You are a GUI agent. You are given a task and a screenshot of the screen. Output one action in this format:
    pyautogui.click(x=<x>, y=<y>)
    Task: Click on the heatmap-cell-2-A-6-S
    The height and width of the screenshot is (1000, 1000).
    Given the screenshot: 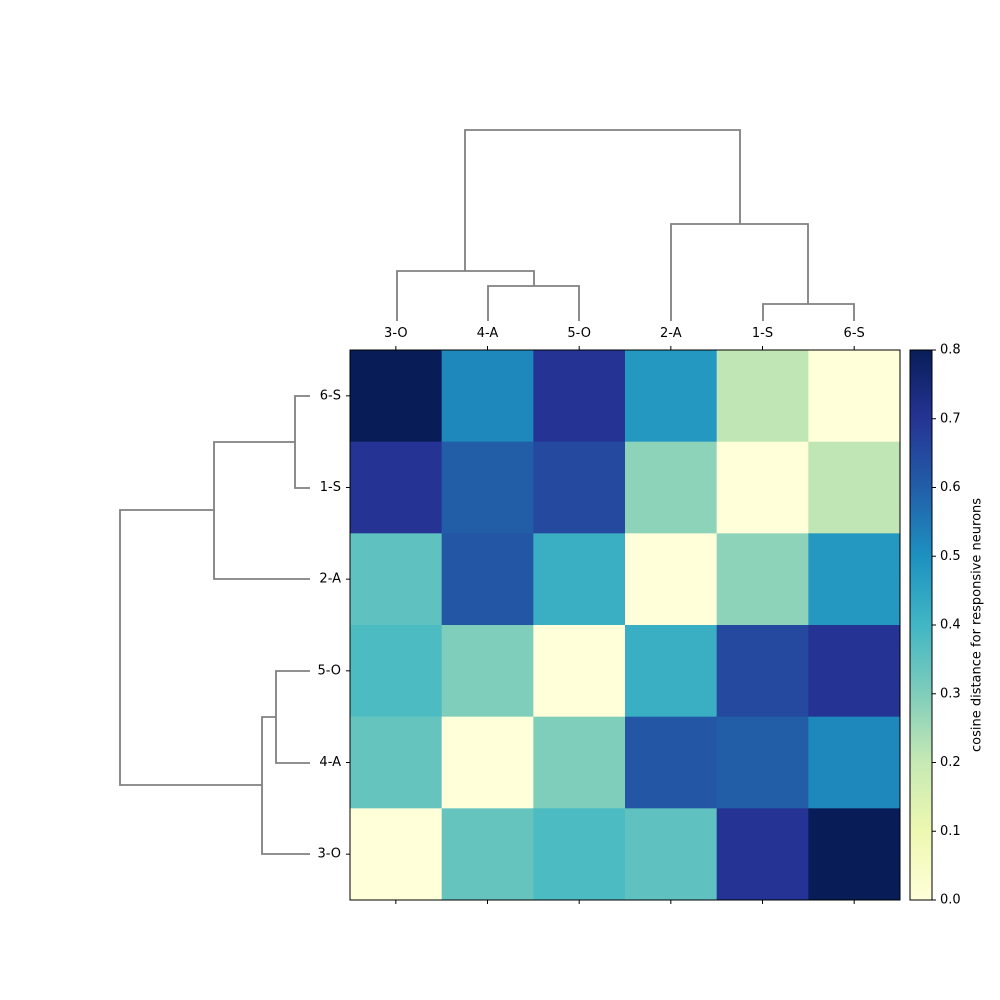 What is the action you would take?
    pyautogui.click(x=854, y=579)
    